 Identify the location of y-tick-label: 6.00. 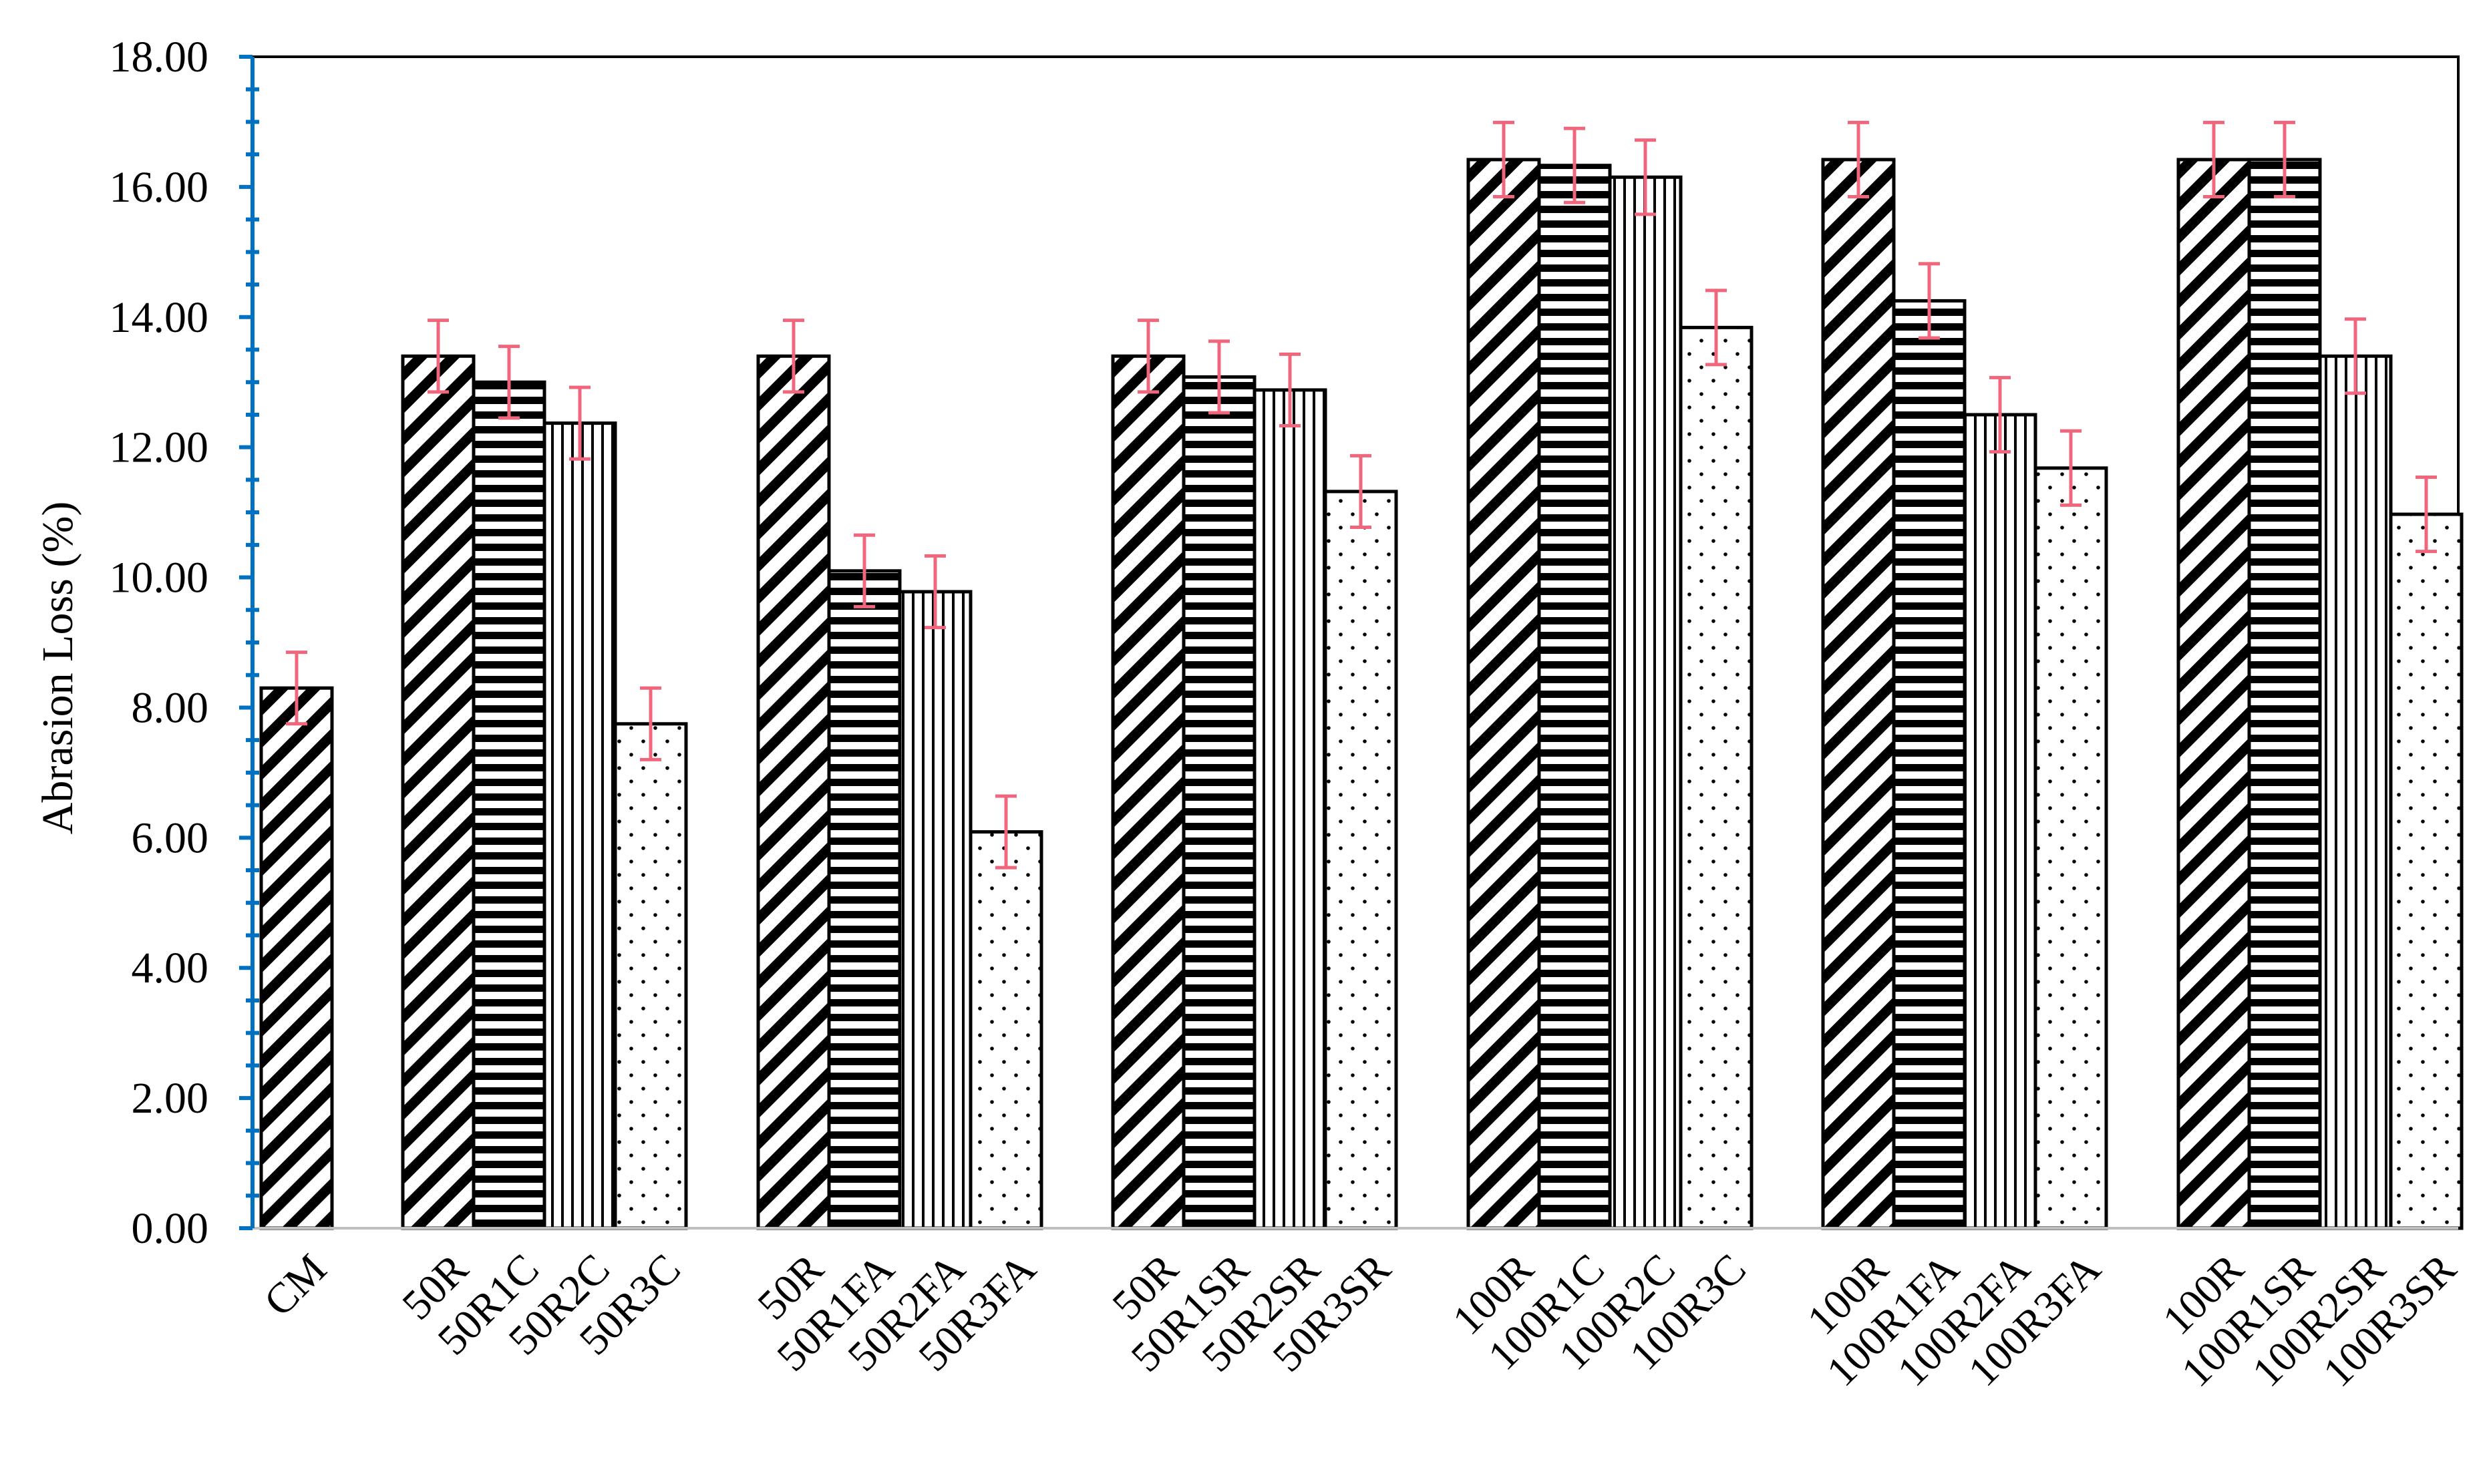
(170, 837).